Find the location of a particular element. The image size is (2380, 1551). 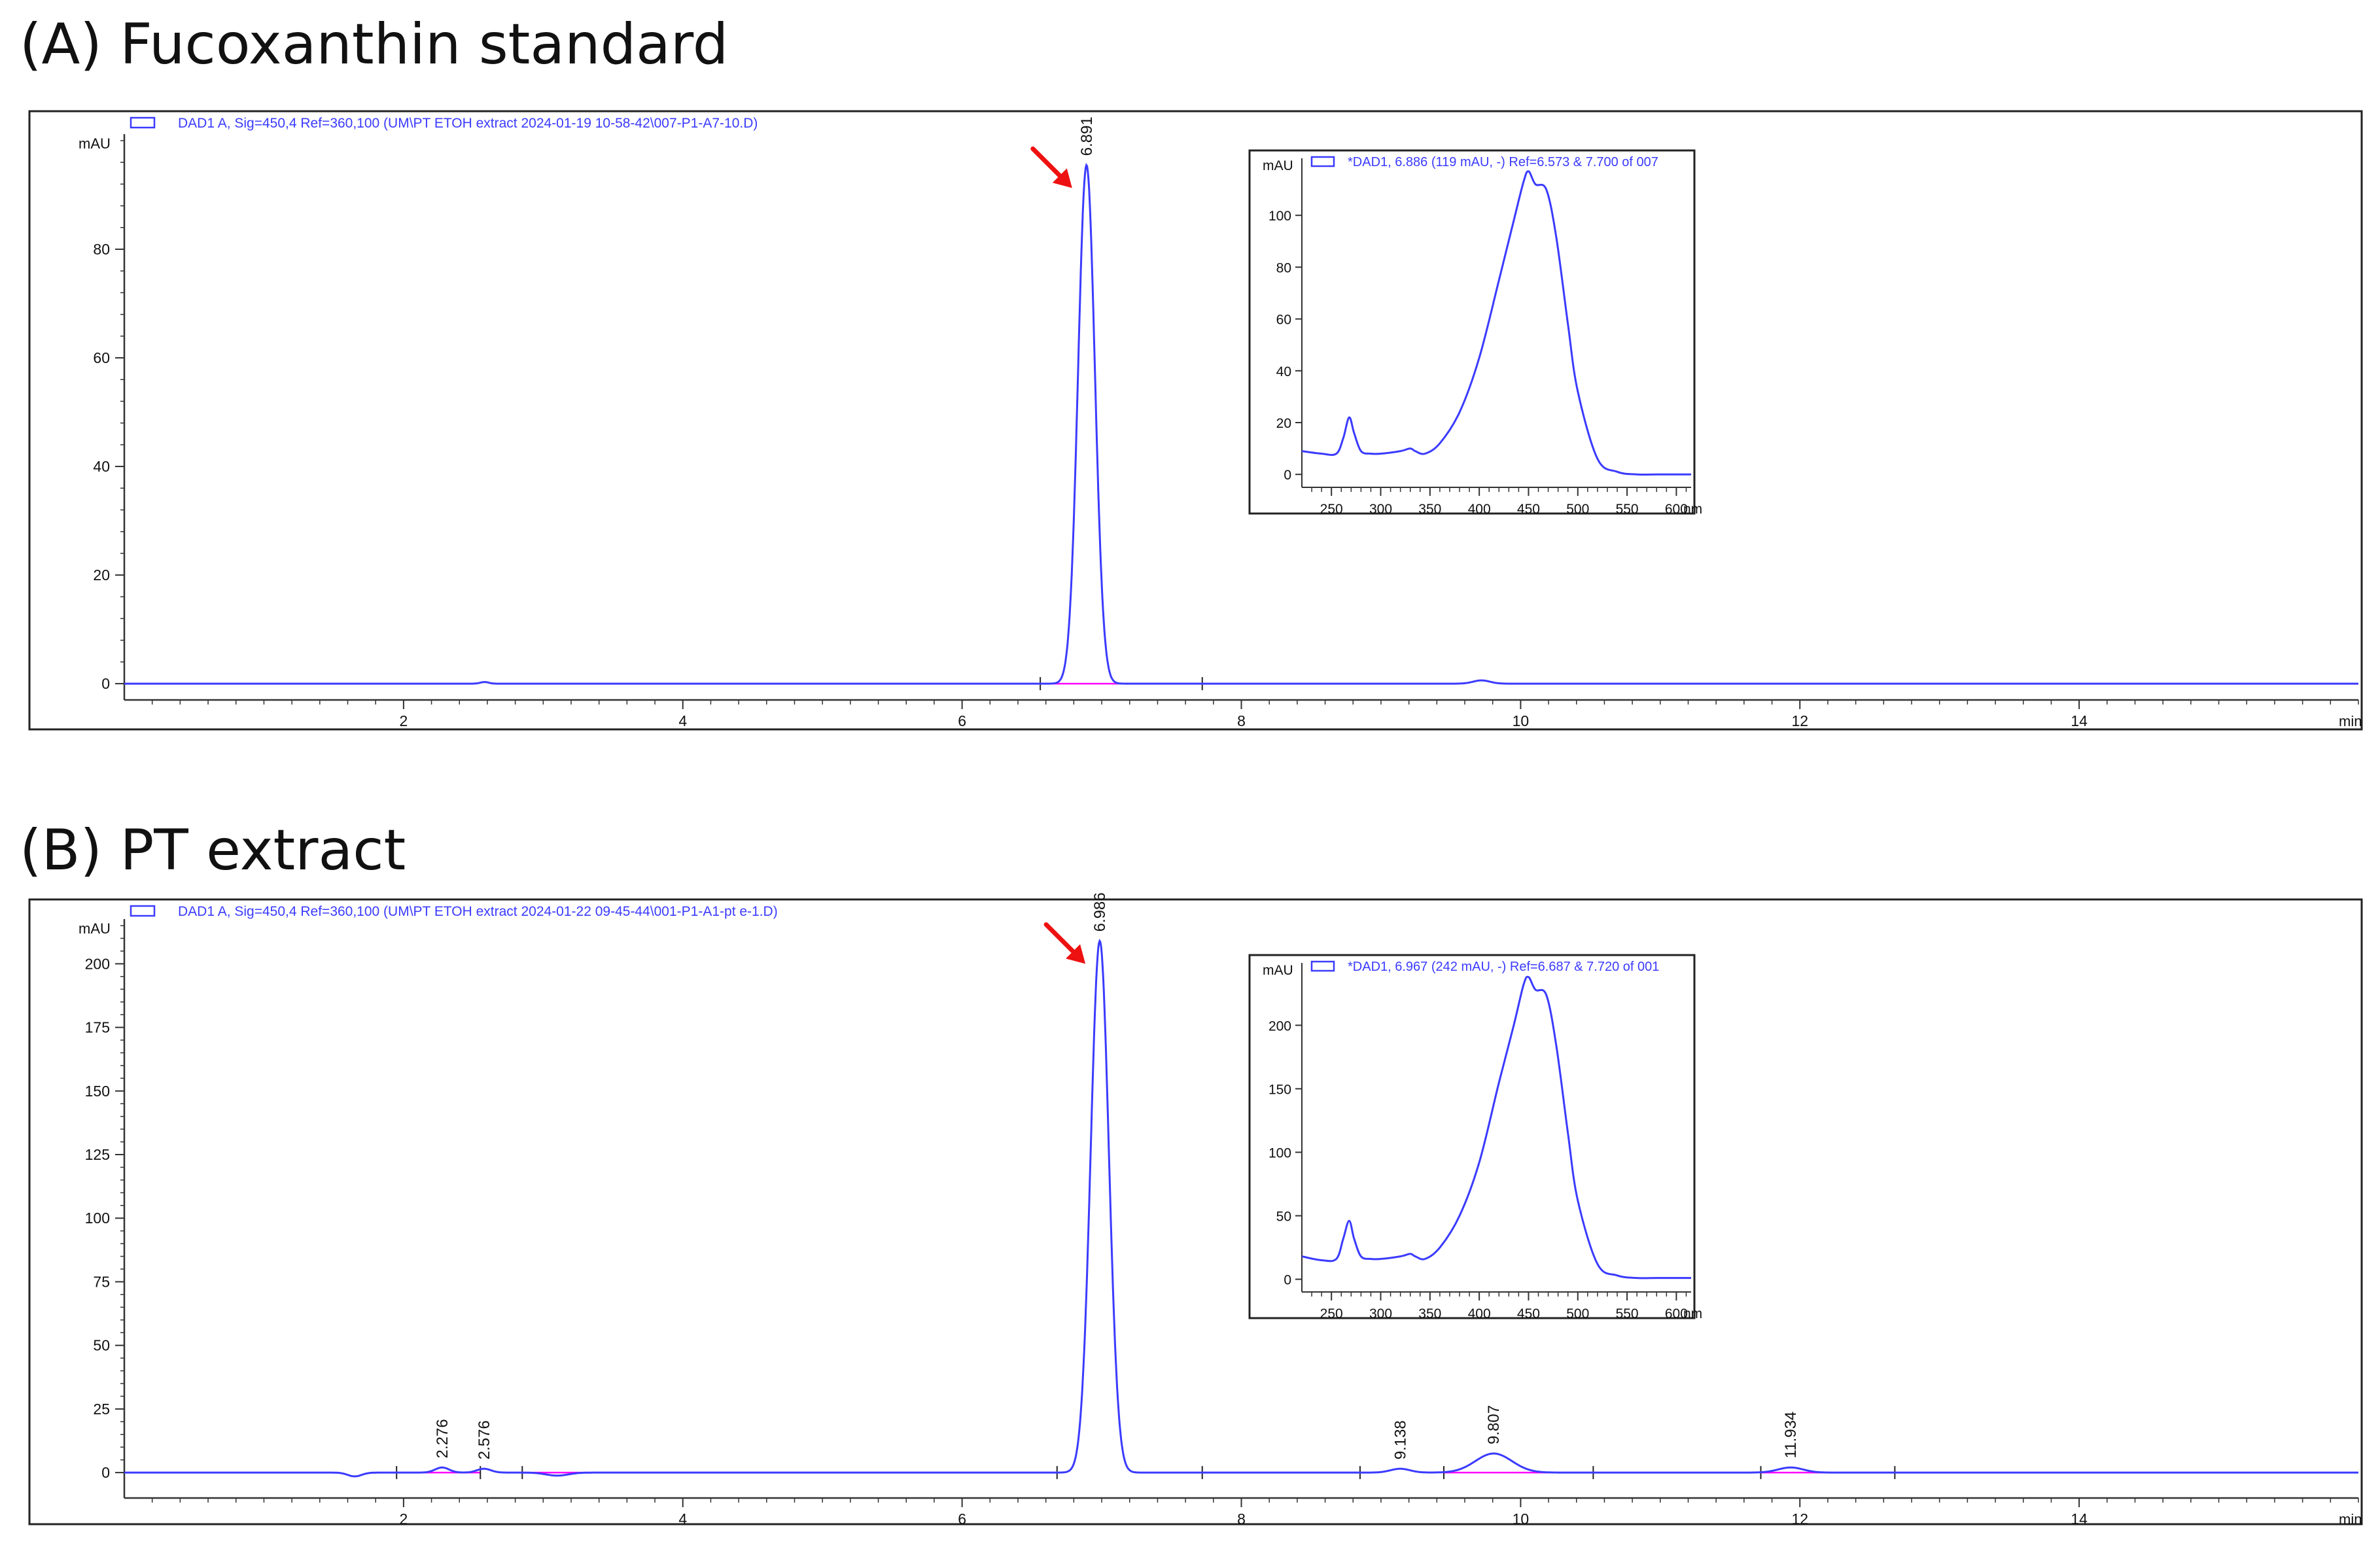

y-tick-label: 75 is located at coordinates (101, 1281).